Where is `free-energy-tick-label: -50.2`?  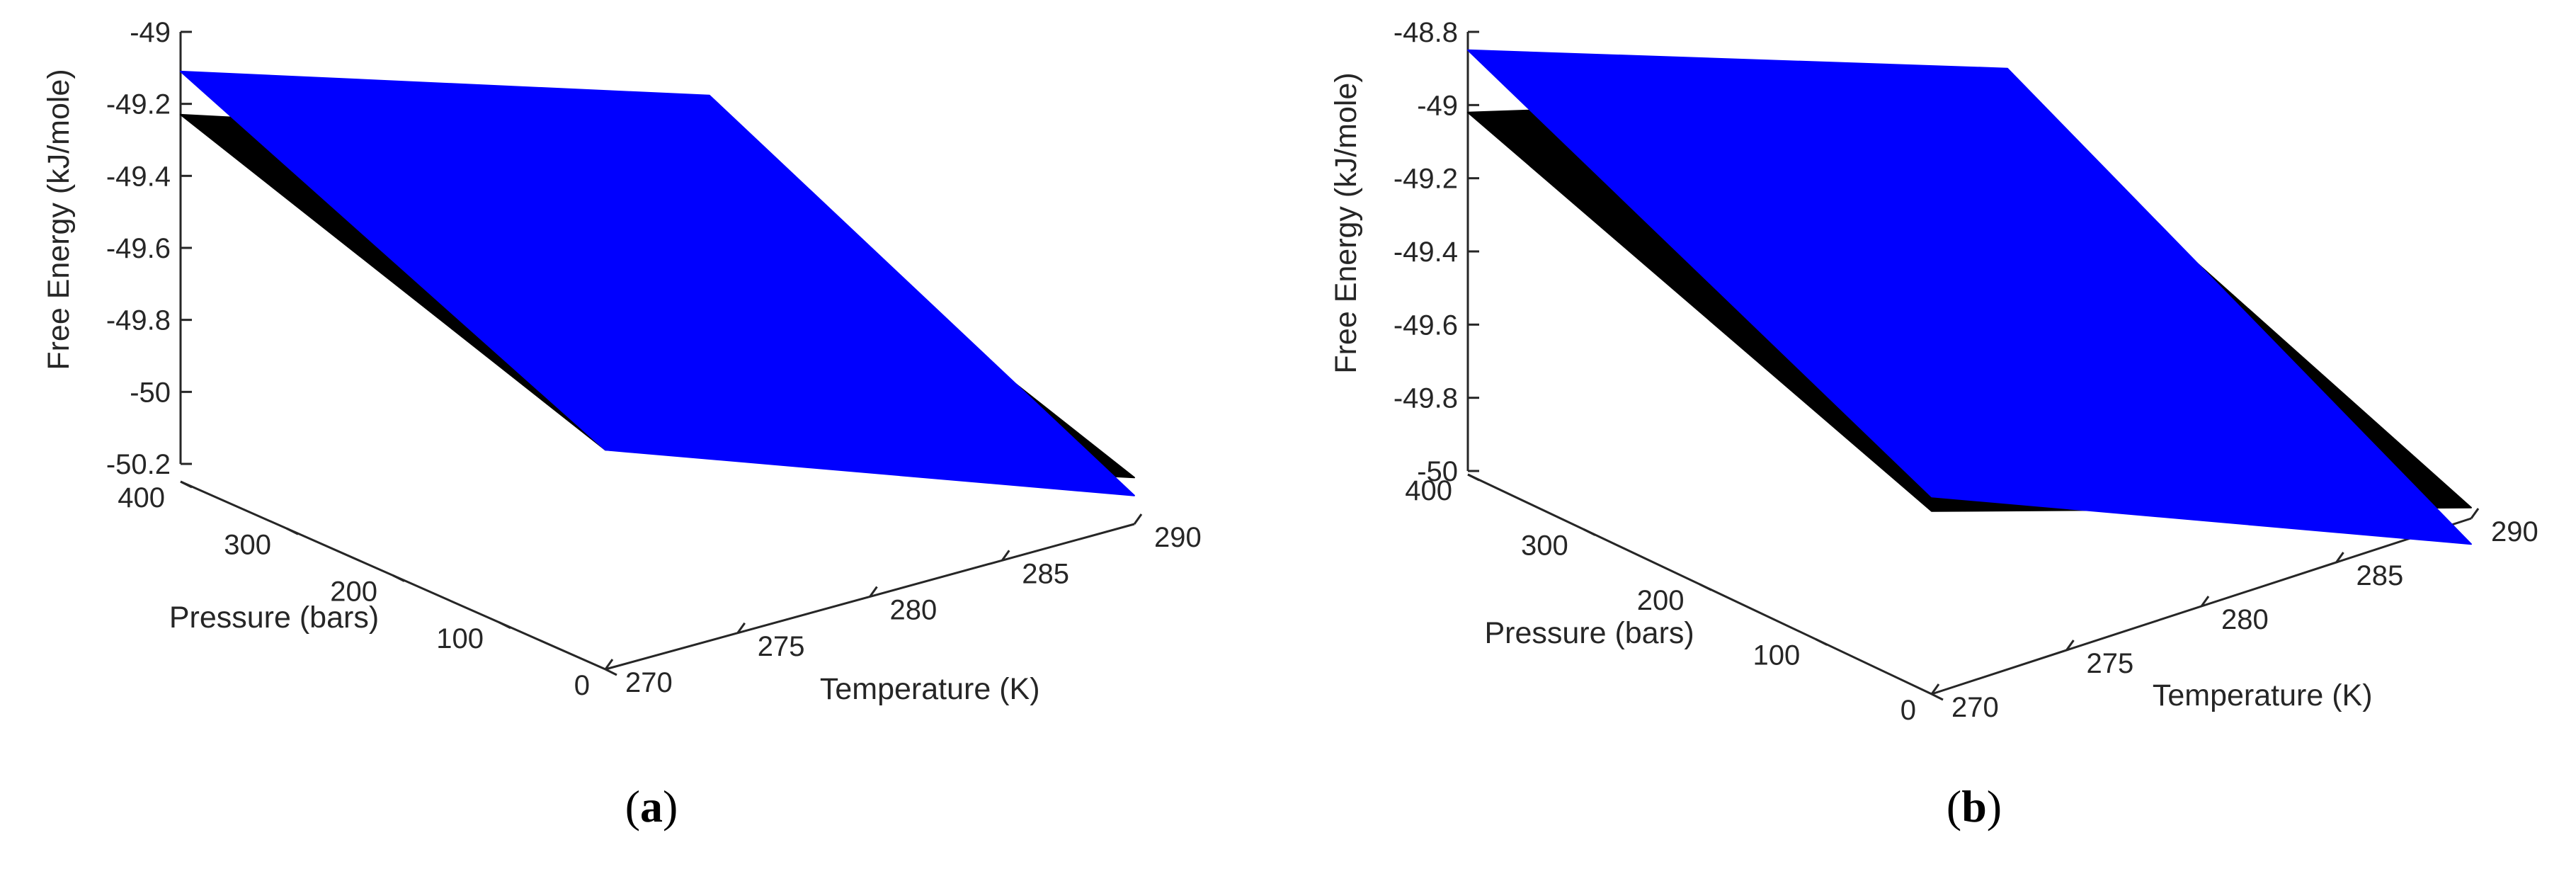
free-energy-tick-label: -50.2 is located at coordinates (138, 465).